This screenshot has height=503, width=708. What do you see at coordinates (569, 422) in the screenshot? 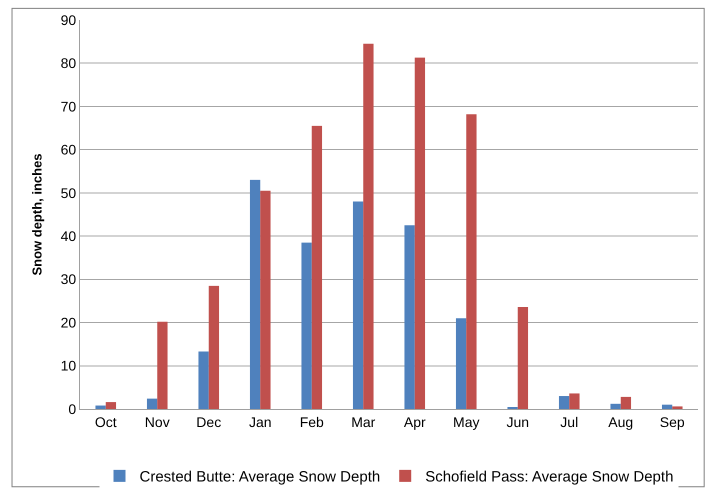
I see `x-tick-label: Jul` at bounding box center [569, 422].